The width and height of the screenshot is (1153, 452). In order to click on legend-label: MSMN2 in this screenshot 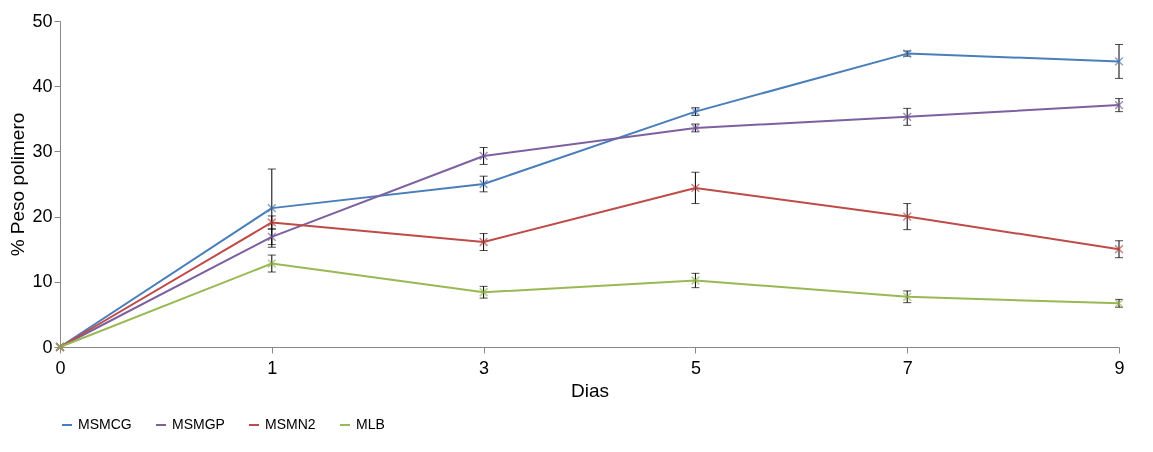, I will do `click(290, 424)`.